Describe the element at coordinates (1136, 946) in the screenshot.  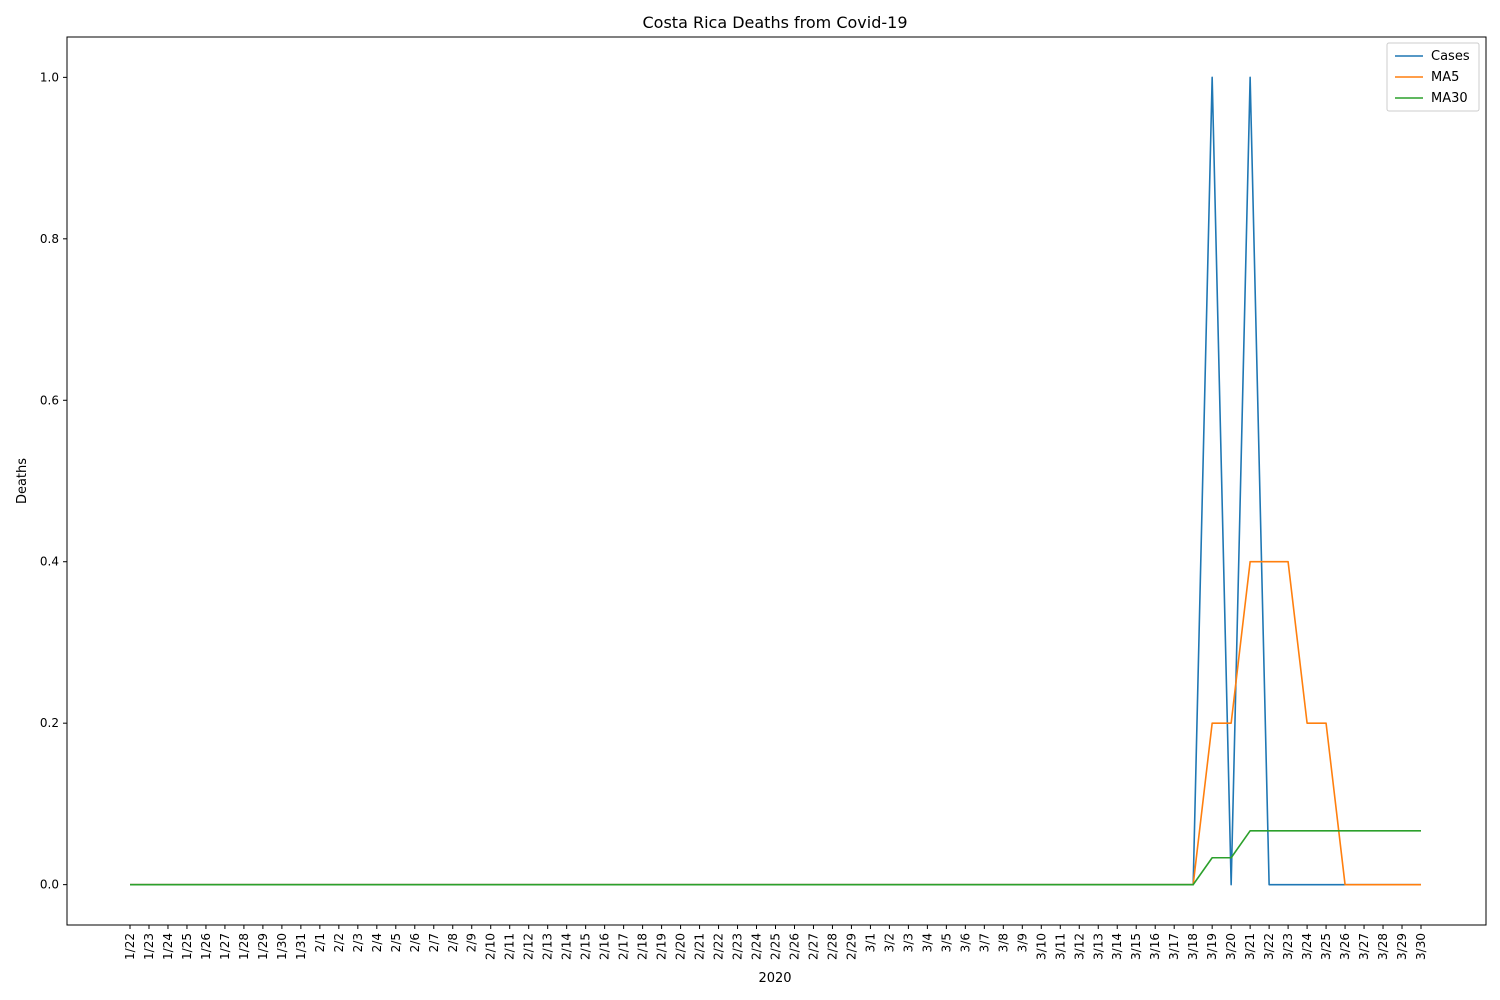
I see `x-tick-label: 3/15` at that location.